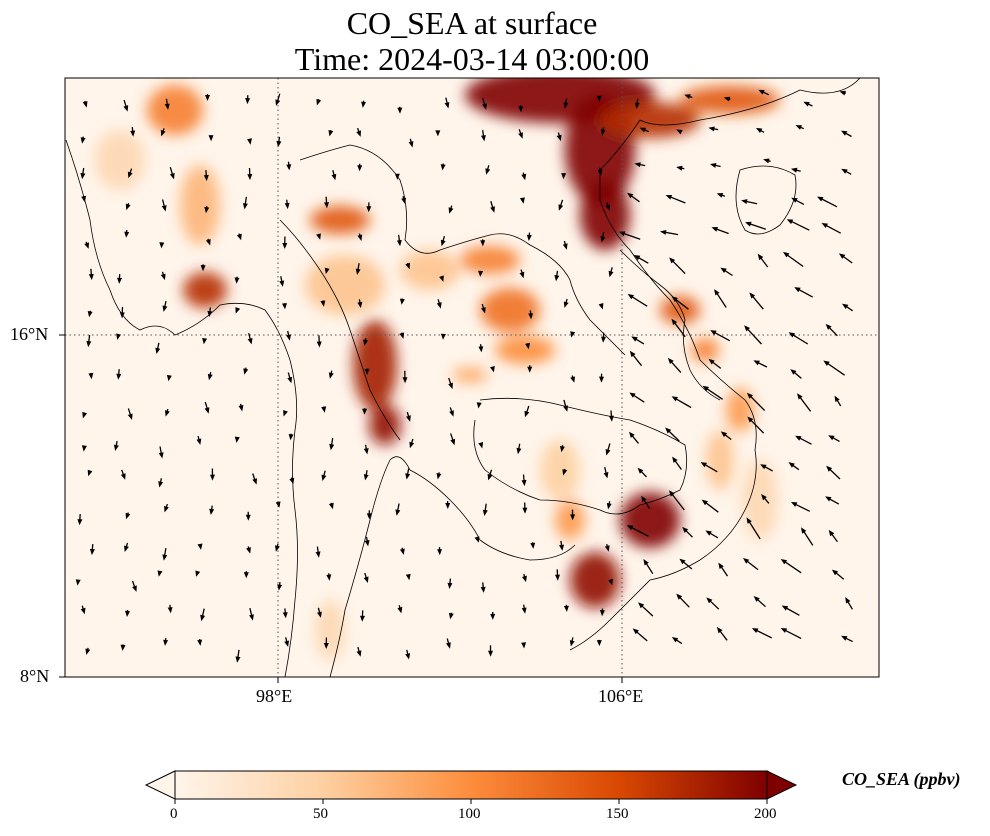 This screenshot has width=990, height=836. I want to click on colorbar, so click(471, 787).